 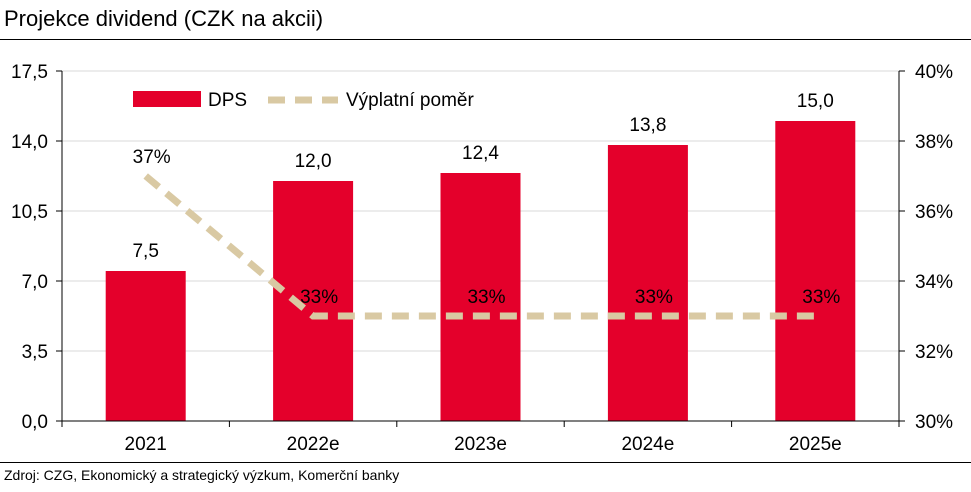 I want to click on y-right-tick-label: 40%, so click(x=934, y=72).